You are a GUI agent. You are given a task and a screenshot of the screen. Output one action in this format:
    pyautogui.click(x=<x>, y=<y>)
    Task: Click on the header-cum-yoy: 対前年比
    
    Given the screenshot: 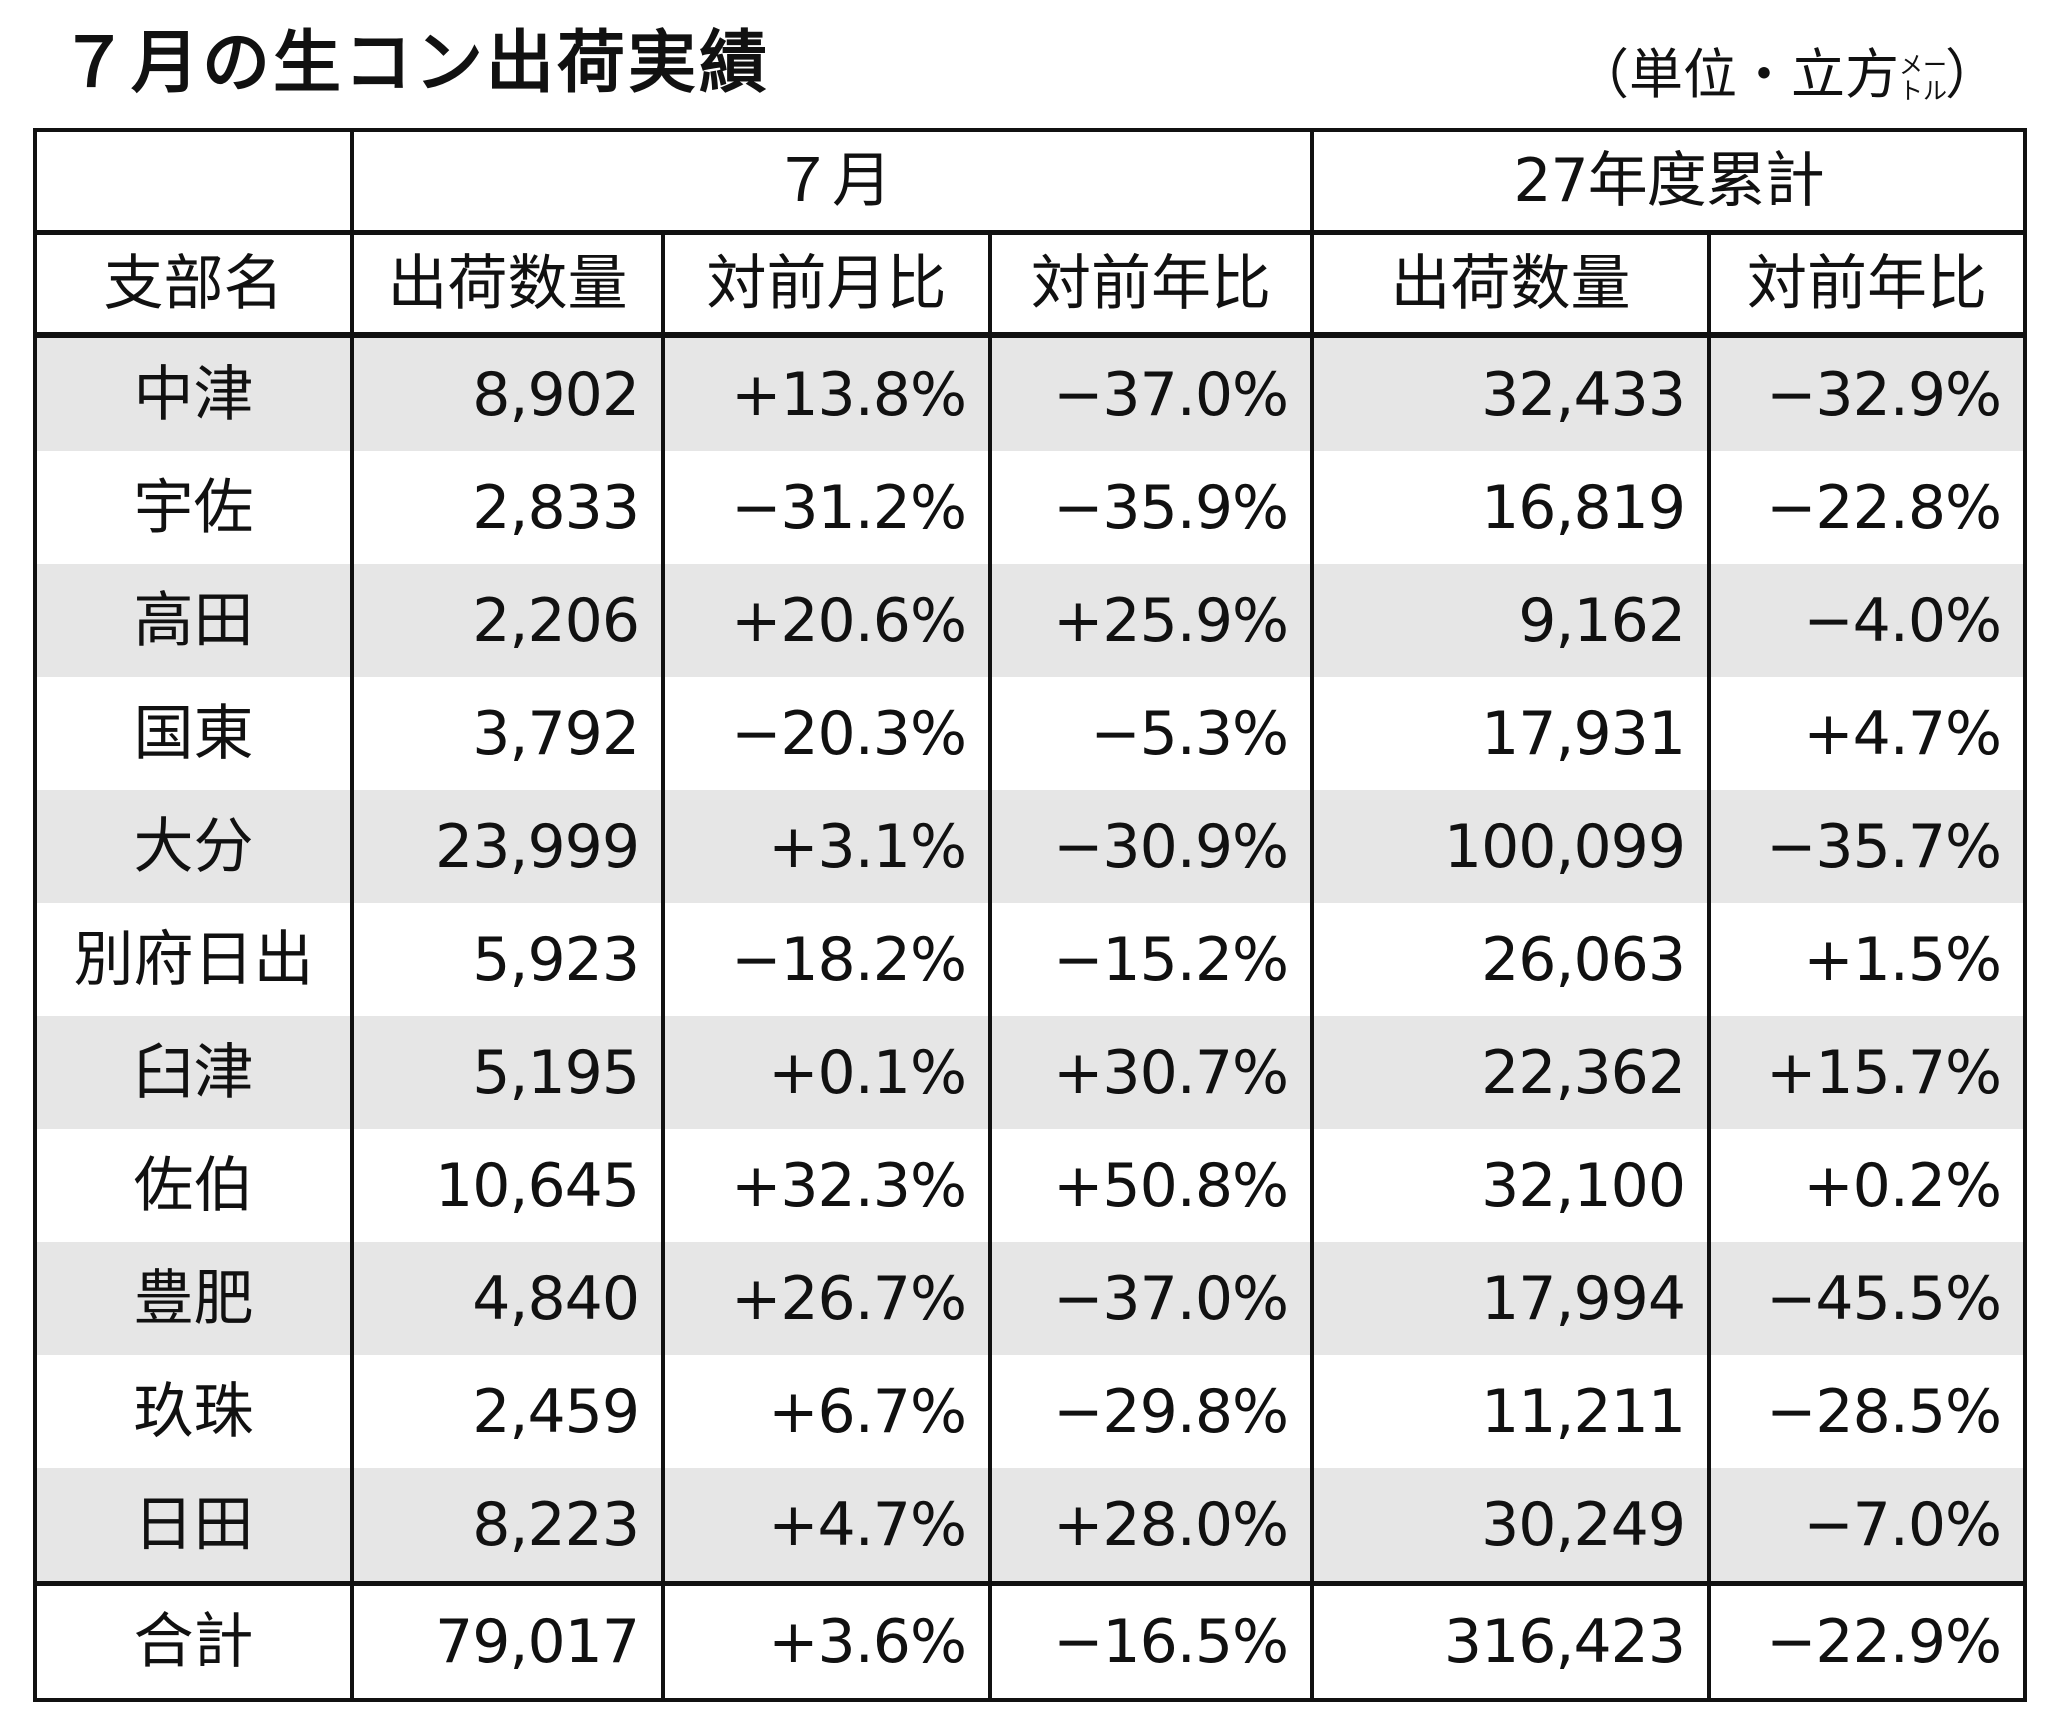 What is the action you would take?
    pyautogui.click(x=1867, y=284)
    